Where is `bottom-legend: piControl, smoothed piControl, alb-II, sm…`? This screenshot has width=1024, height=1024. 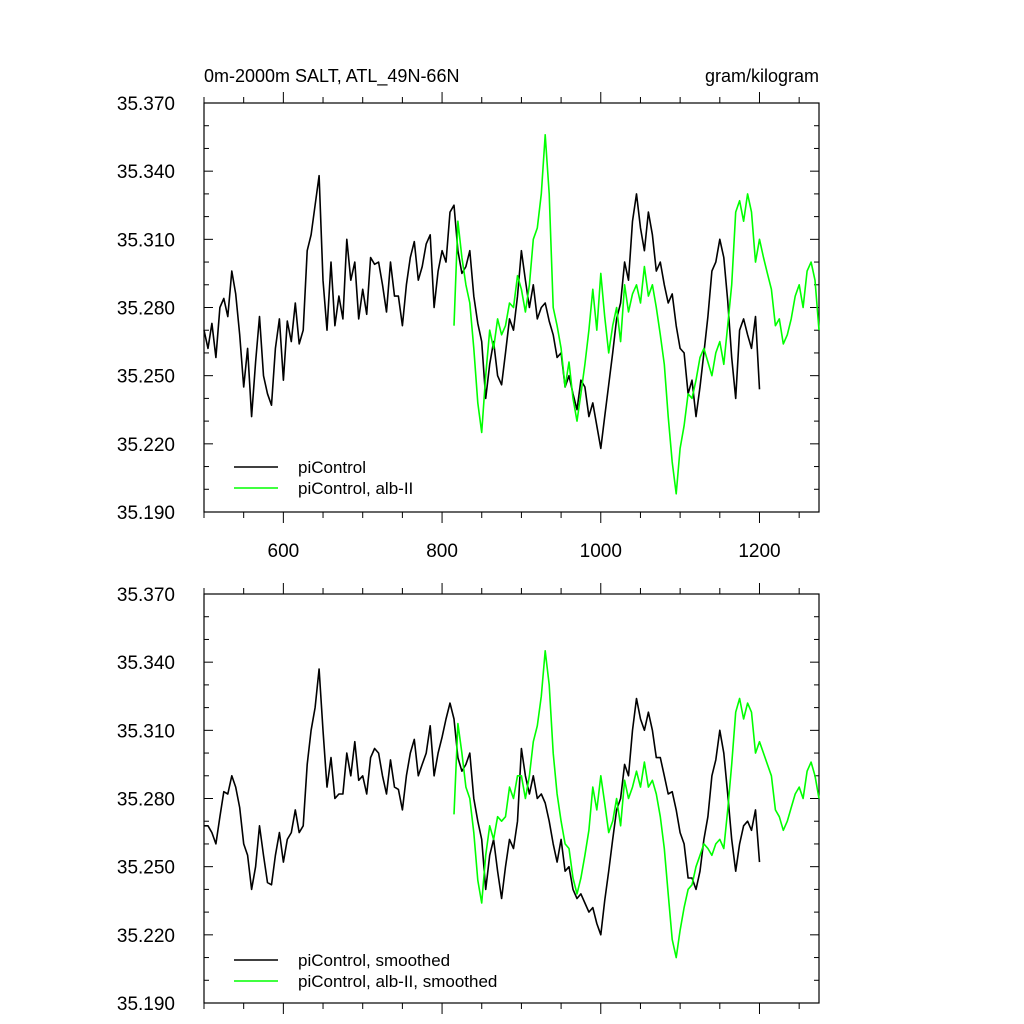 bottom-legend: piControl, smoothed piControl, alb-II, sm… is located at coordinates (365, 971).